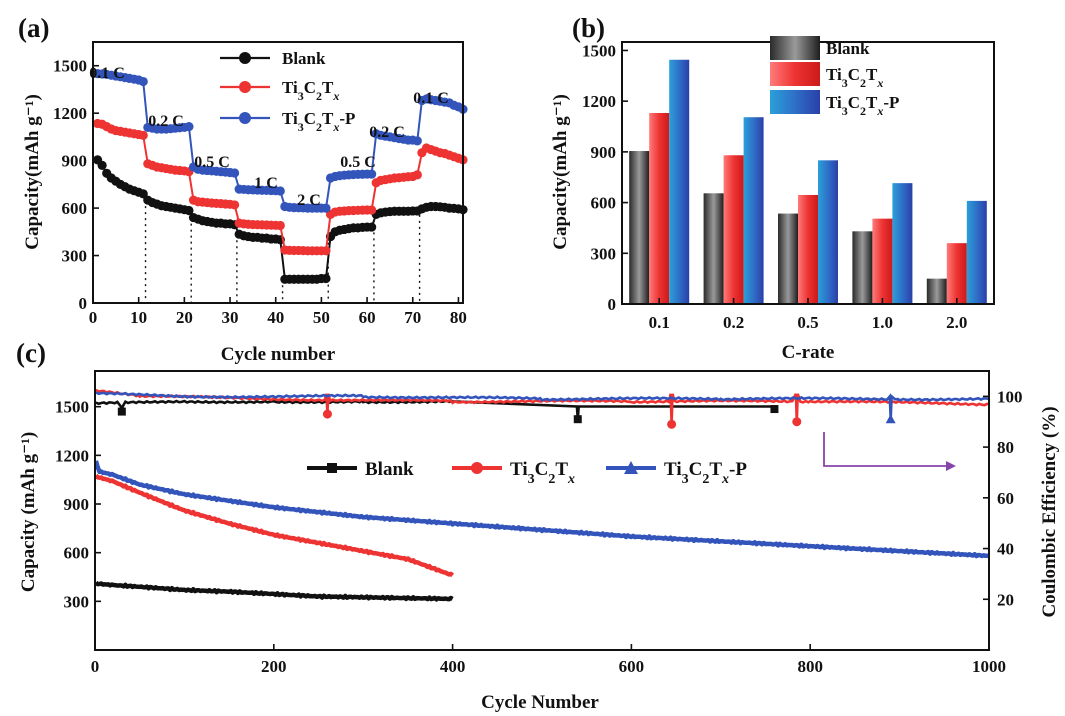  Describe the element at coordinates (77, 553) in the screenshot. I see `chart-c-y-tick-label: 600` at that location.